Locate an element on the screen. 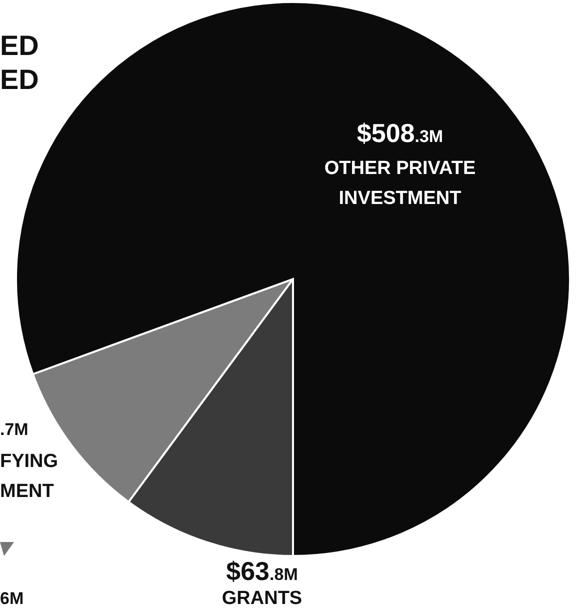  slice-label: FYING MENT is located at coordinates (29, 476).